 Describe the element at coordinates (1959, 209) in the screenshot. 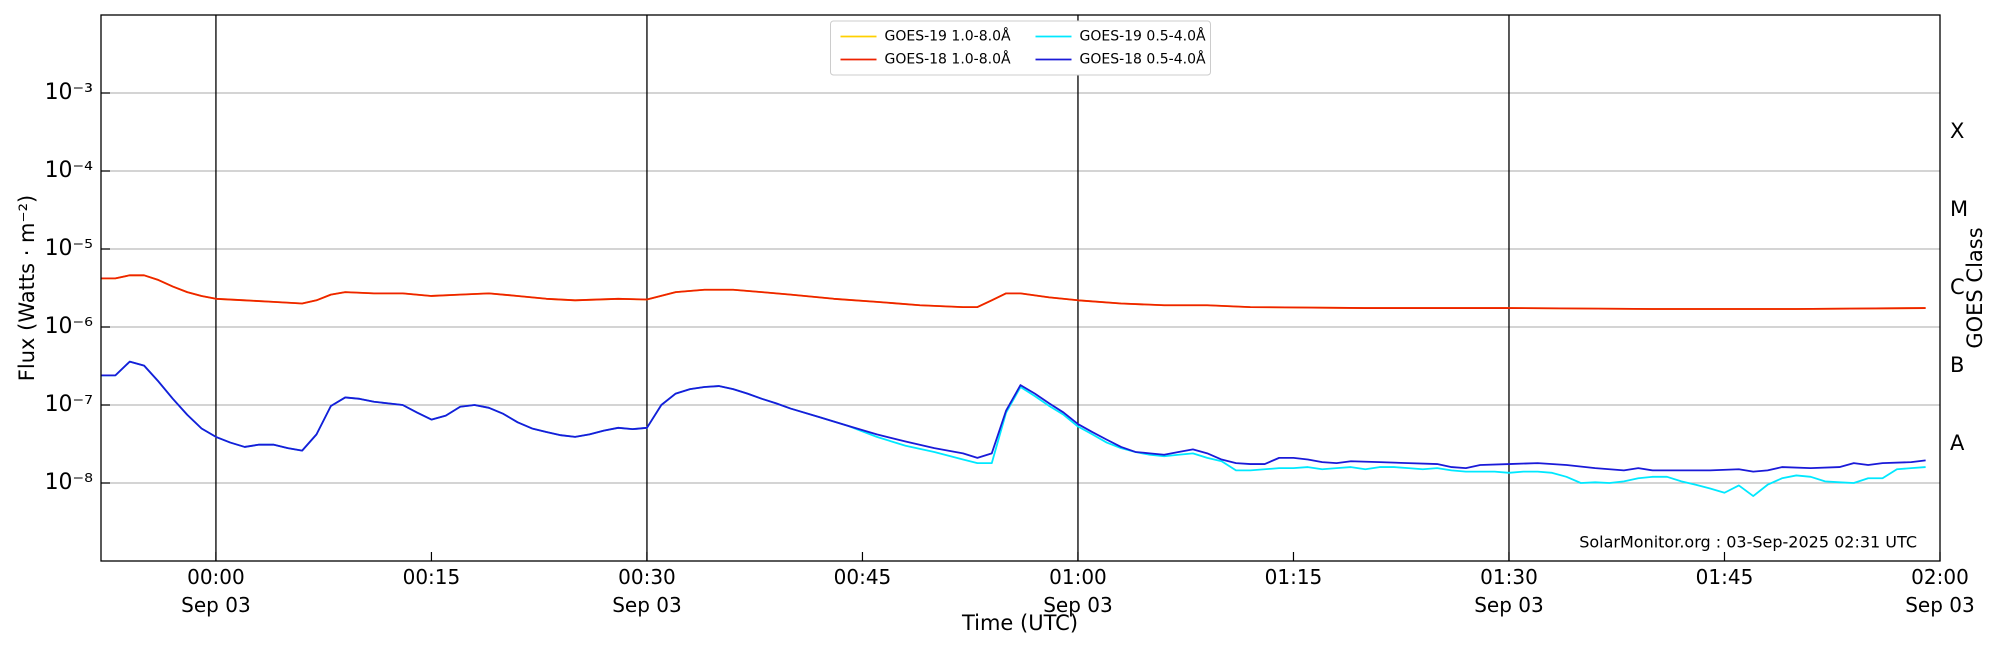

I see `y2-tick-label: M` at that location.